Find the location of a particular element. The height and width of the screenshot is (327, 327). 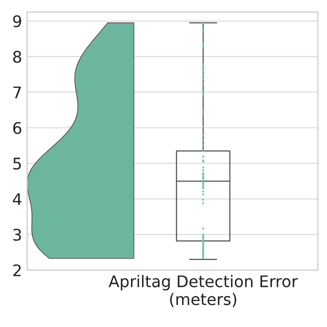

x-tick-label: Apriltag Detection Error (meters) is located at coordinates (203, 291).